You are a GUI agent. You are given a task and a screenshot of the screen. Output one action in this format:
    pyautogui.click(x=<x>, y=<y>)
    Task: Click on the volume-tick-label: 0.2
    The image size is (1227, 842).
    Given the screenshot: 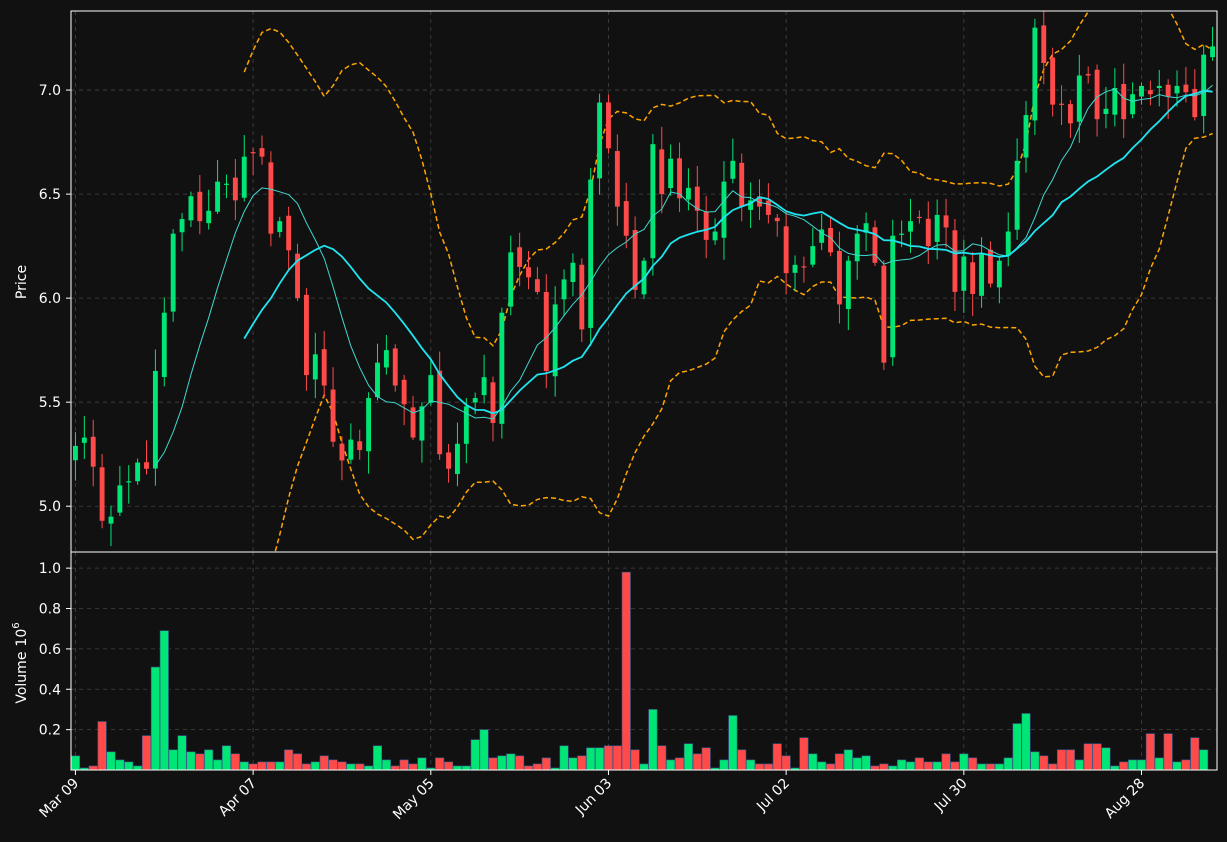 What is the action you would take?
    pyautogui.click(x=50, y=731)
    